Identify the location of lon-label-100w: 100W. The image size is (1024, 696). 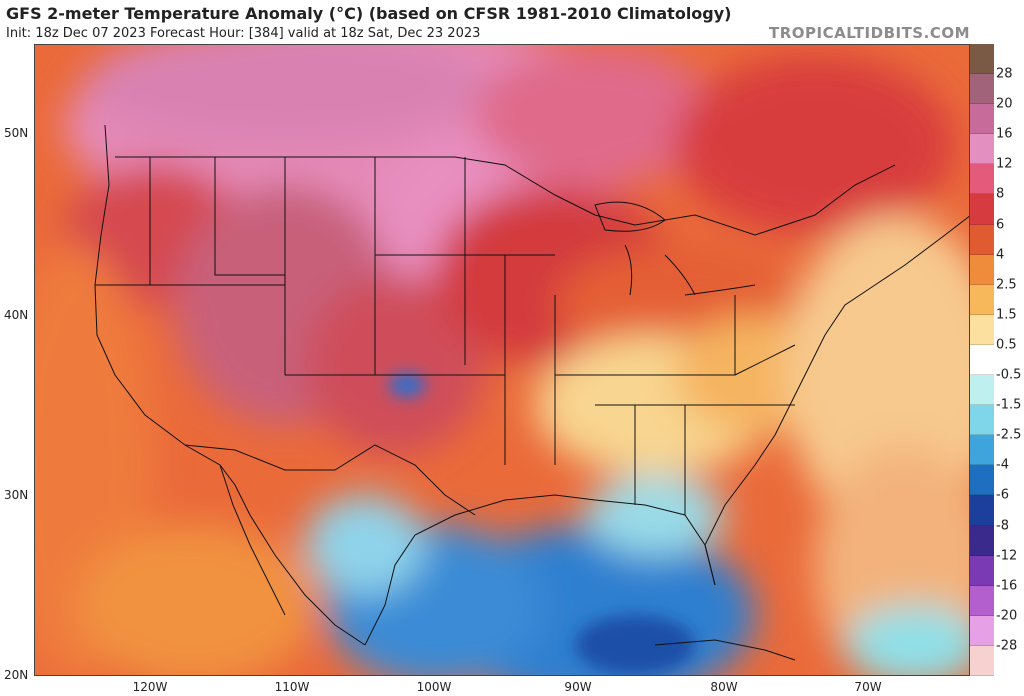
(434, 687).